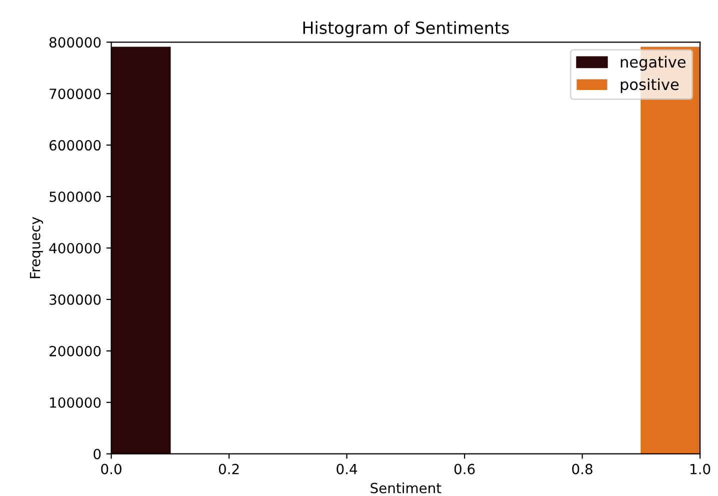 This screenshot has width=718, height=496. I want to click on y-tick-label: 200000, so click(75, 351).